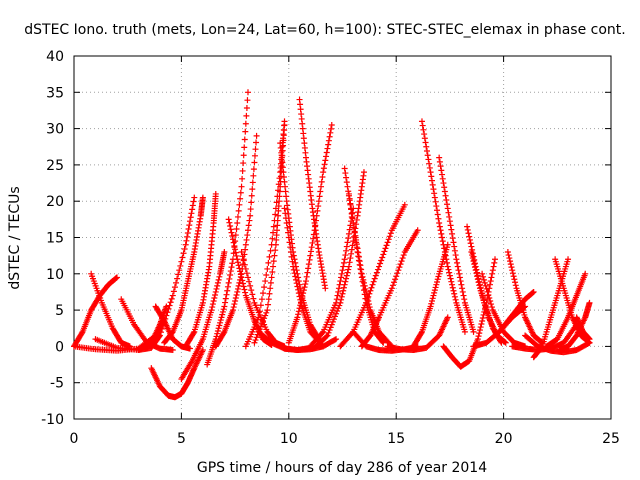 The width and height of the screenshot is (640, 480). I want to click on x-tick-label: 0, so click(74, 439).